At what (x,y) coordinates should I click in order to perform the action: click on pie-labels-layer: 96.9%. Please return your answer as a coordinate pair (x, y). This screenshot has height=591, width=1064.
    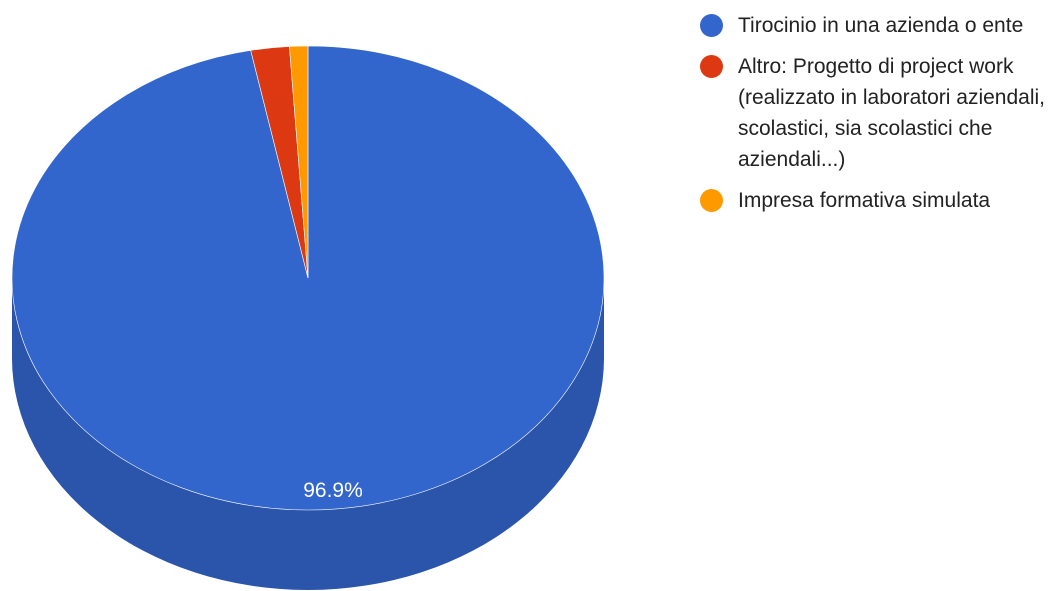
    Looking at the image, I should click on (333, 490).